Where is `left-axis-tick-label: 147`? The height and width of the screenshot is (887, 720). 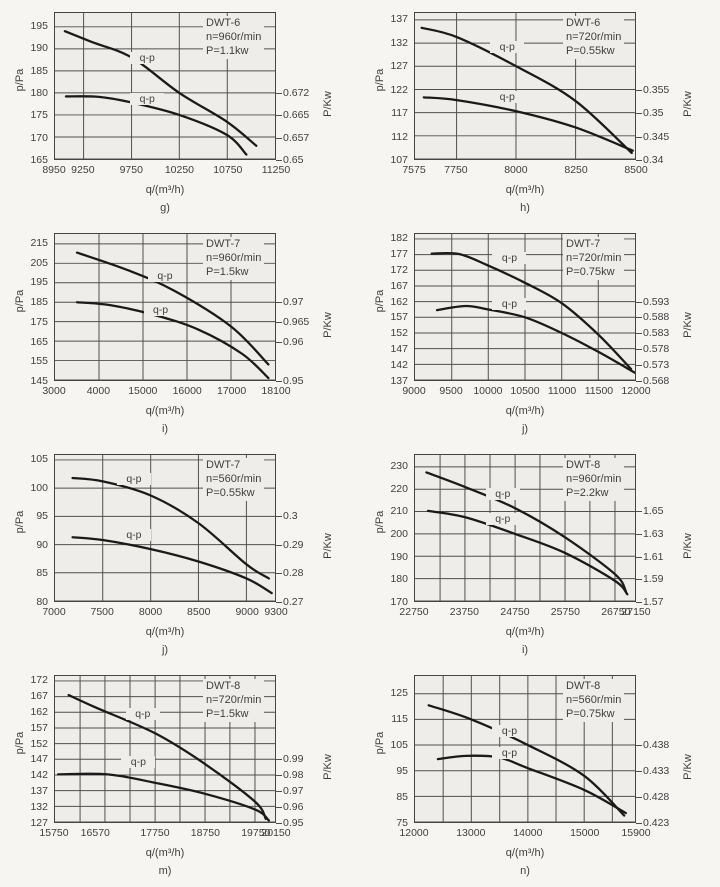 left-axis-tick-label: 147 is located at coordinates (39, 759).